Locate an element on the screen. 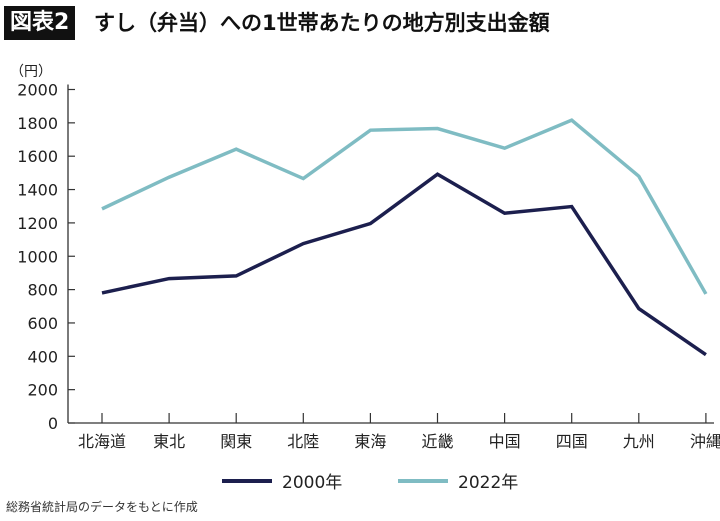 This screenshot has width=720, height=521. x-tick-label: 北陸 is located at coordinates (303, 441).